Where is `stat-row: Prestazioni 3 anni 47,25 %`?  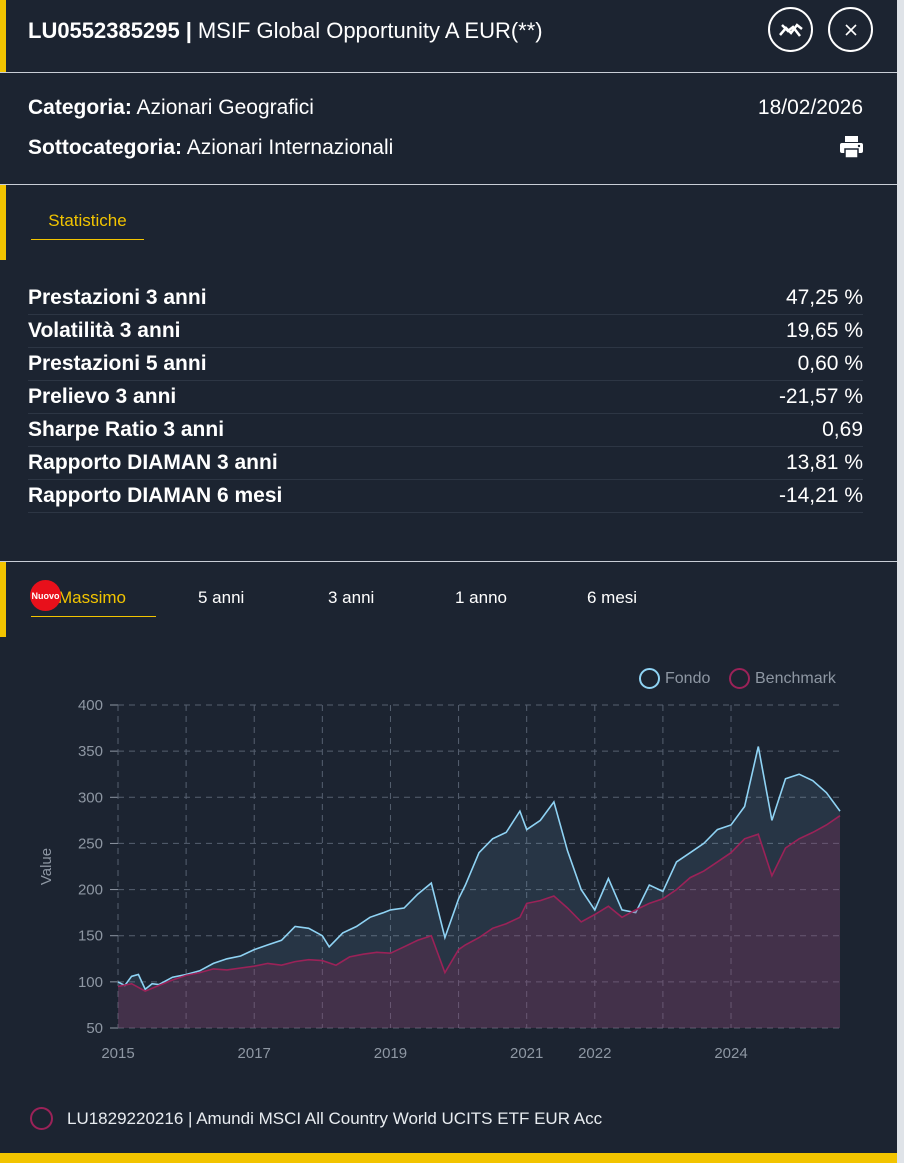
stat-row: Prestazioni 3 anni 47,25 % is located at coordinates (445, 298).